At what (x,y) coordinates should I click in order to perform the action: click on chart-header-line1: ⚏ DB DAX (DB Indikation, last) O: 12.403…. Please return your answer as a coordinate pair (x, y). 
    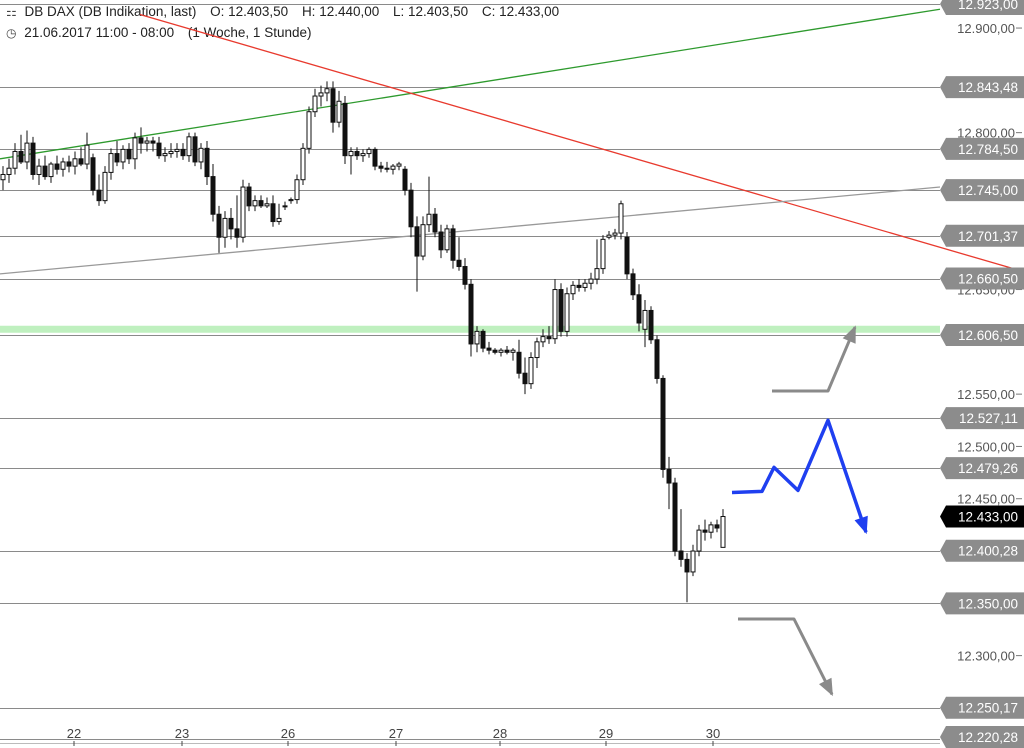
    Looking at the image, I should click on (282, 11).